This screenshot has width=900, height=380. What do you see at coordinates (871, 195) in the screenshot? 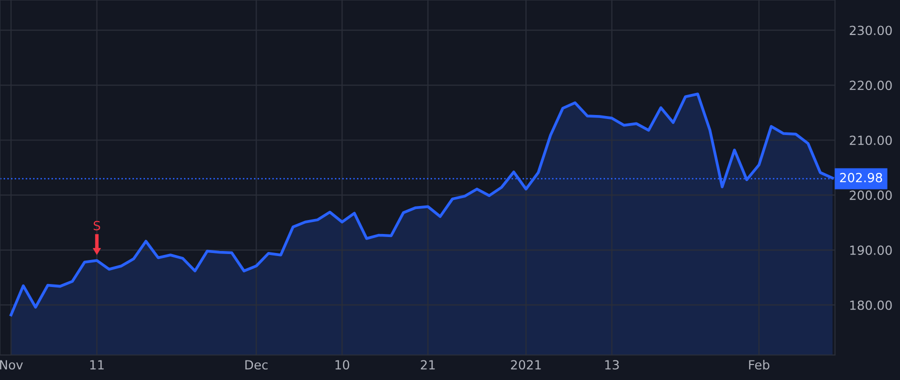
I see `y-tick-label: 200.00` at bounding box center [871, 195].